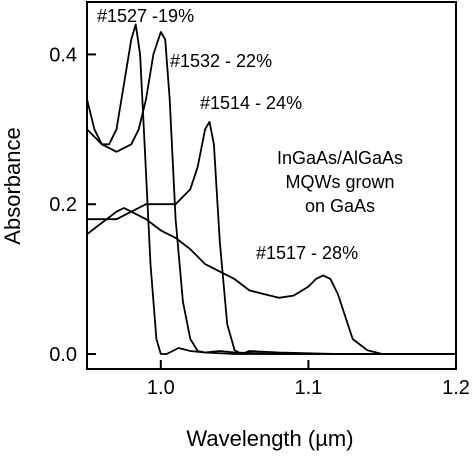 This screenshot has width=474, height=456. Describe the element at coordinates (340, 158) in the screenshot. I see `sample-note-line-1: InGaAs/AlGaAs` at that location.